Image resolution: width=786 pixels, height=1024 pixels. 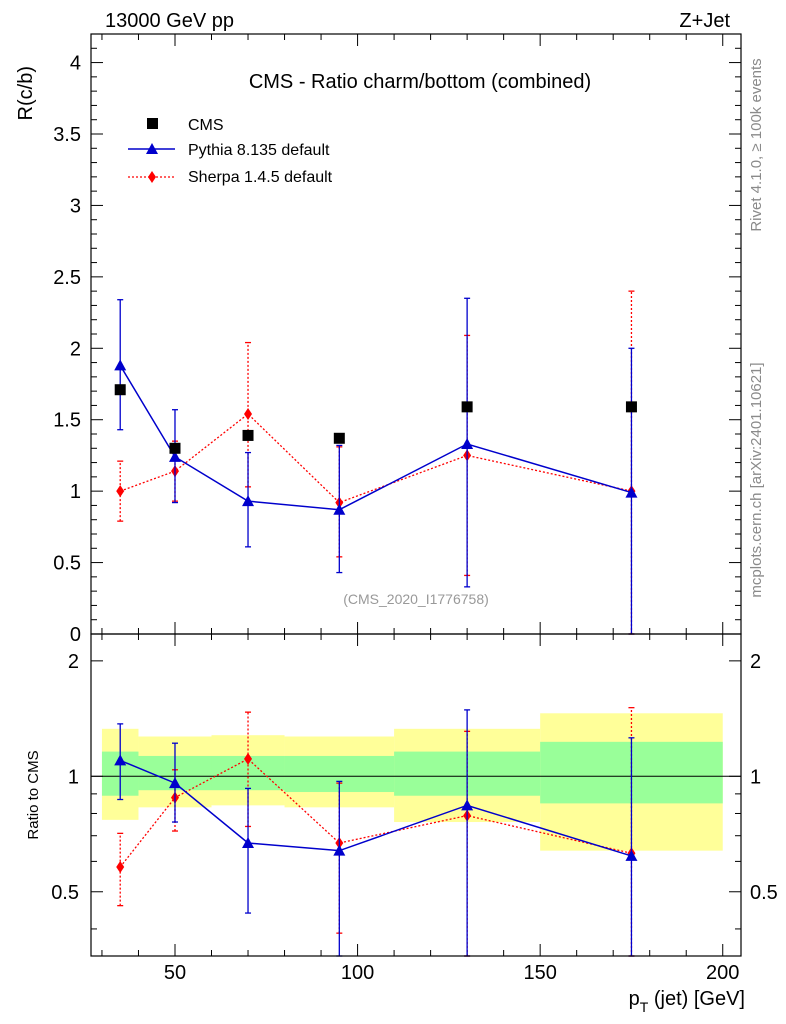 I want to click on mcplots-label: mcplots.cern.ch [arXiv:2401.10621], so click(x=756, y=479).